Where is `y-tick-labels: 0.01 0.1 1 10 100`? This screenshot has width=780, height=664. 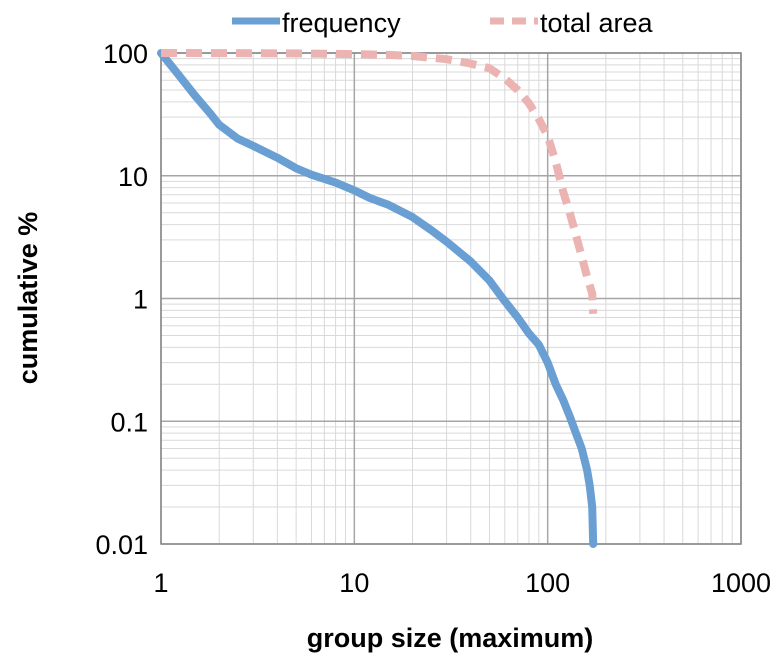 y-tick-labels: 0.01 0.1 1 10 100 is located at coordinates (121, 299).